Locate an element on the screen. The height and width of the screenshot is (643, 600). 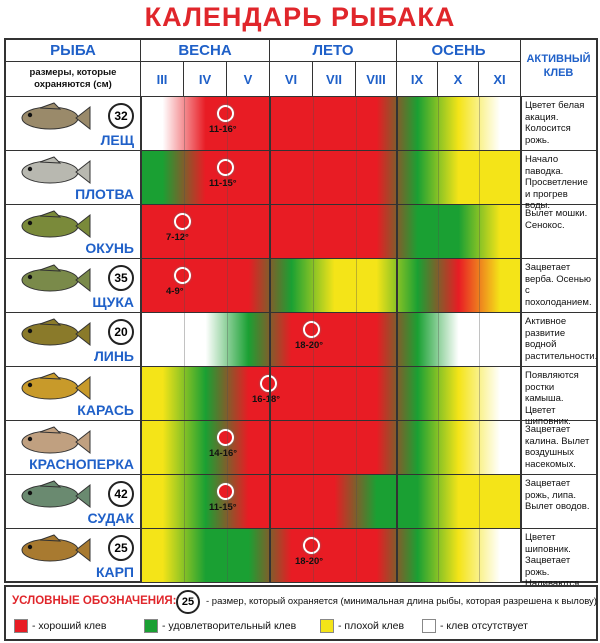
legend-none-label: - клев отсутствует is located at coordinates (484, 626).